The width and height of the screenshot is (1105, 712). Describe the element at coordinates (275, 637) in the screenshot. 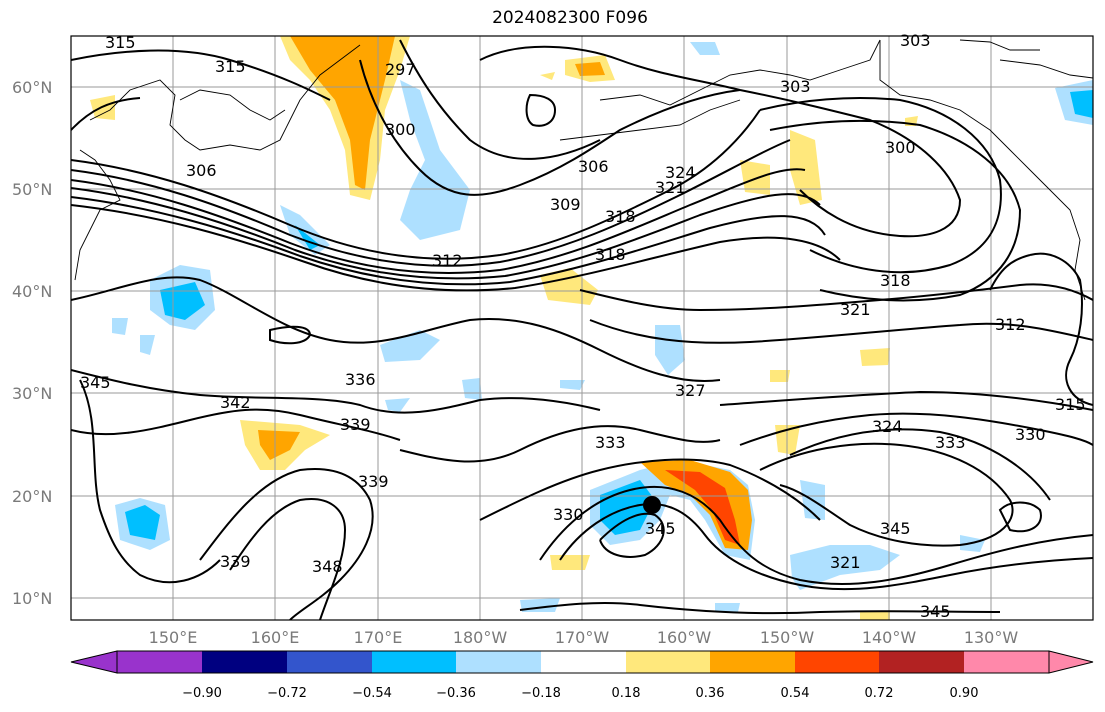

I see `lon-label: 160°E` at that location.